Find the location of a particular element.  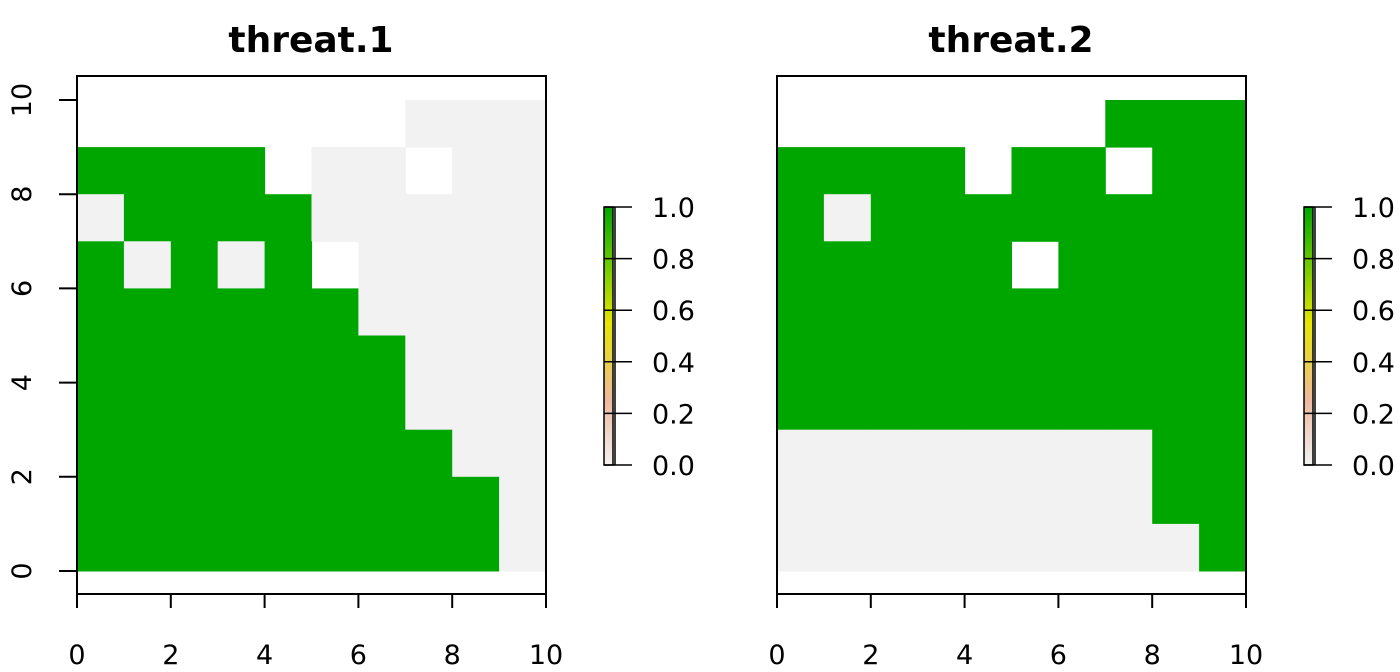

legend-tick-label: 0.0 is located at coordinates (1373, 466).